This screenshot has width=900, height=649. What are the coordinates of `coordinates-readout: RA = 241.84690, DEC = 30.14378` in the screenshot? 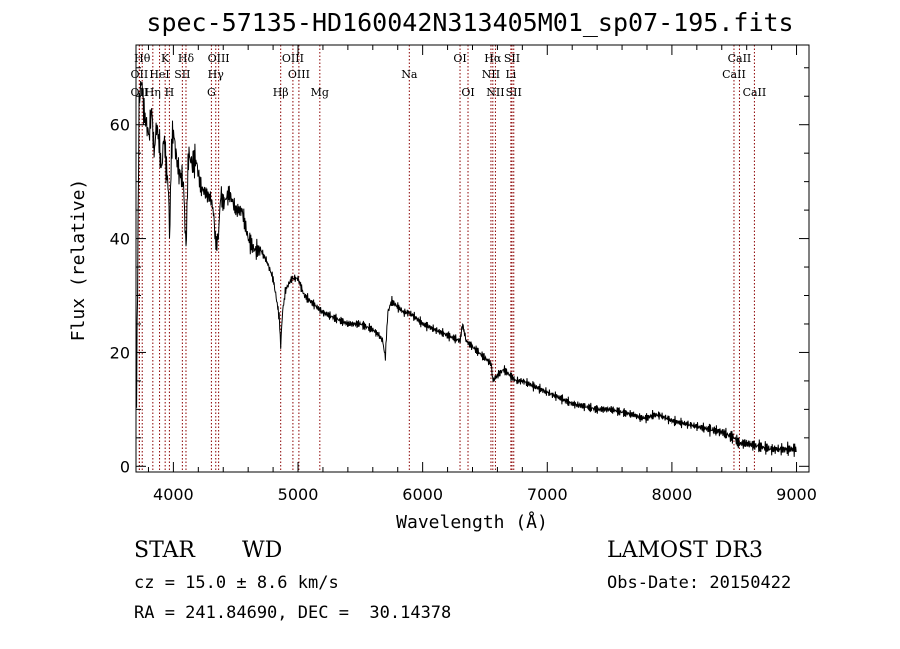 It's located at (293, 613).